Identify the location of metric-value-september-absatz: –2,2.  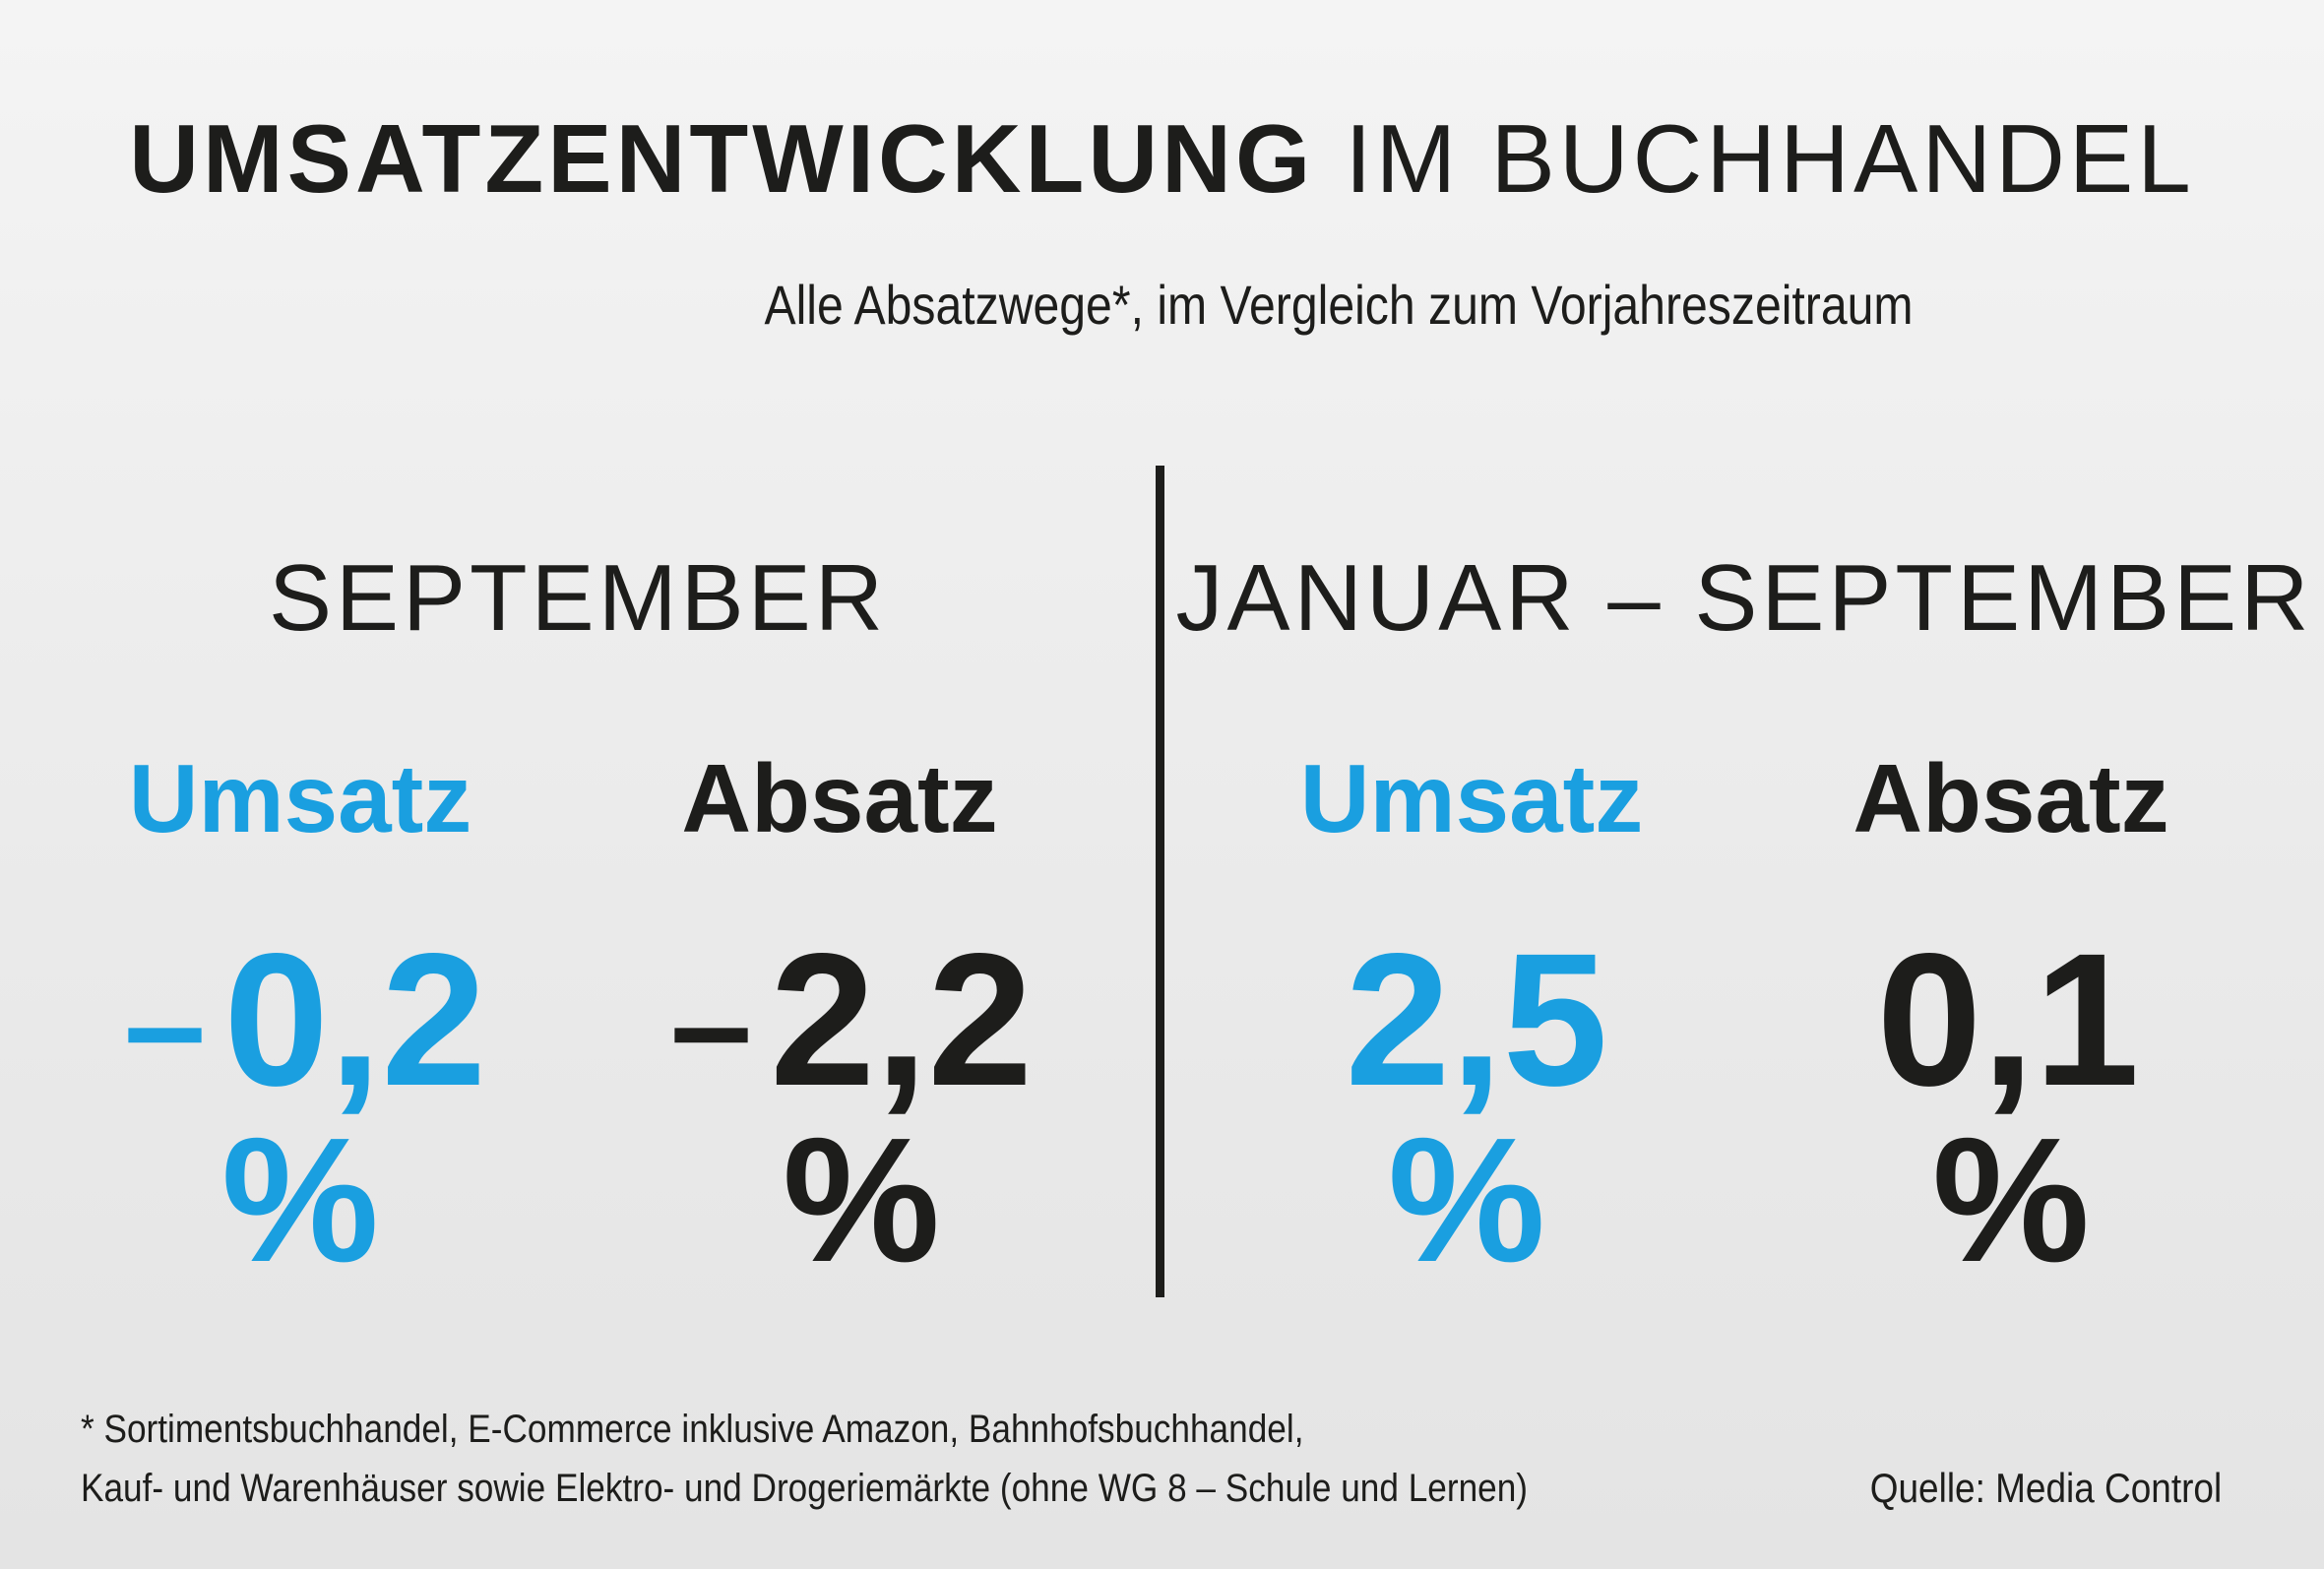
(851, 1020).